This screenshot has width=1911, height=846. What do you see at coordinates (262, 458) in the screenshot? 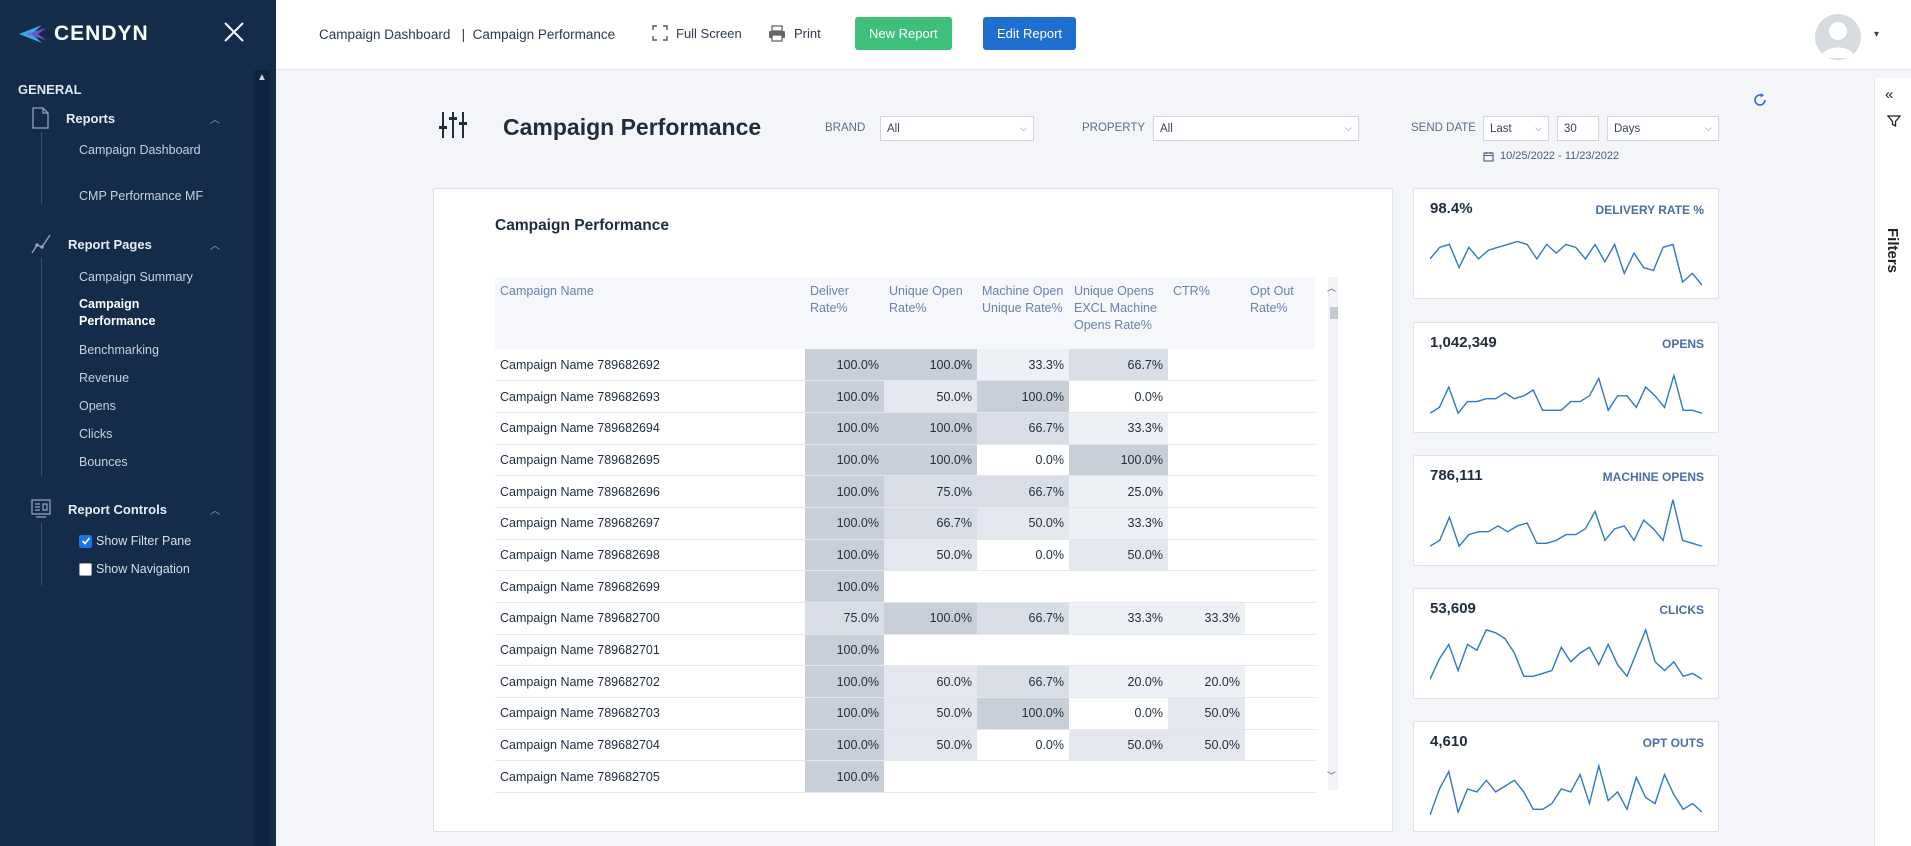
I see `sidebar-scrollbar` at bounding box center [262, 458].